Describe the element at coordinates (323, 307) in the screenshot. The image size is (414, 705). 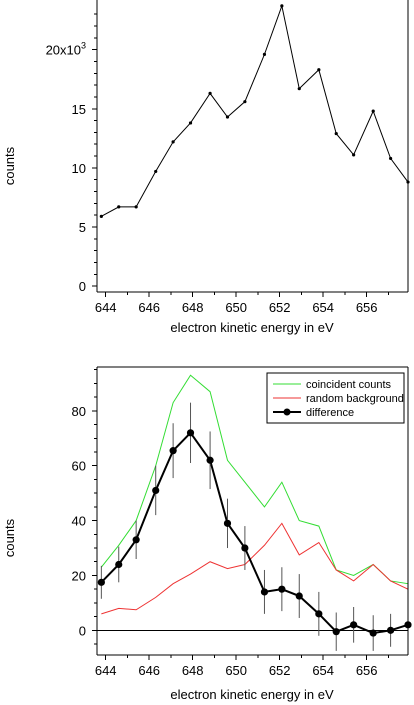
I see `top-x-tick-label: 654` at that location.